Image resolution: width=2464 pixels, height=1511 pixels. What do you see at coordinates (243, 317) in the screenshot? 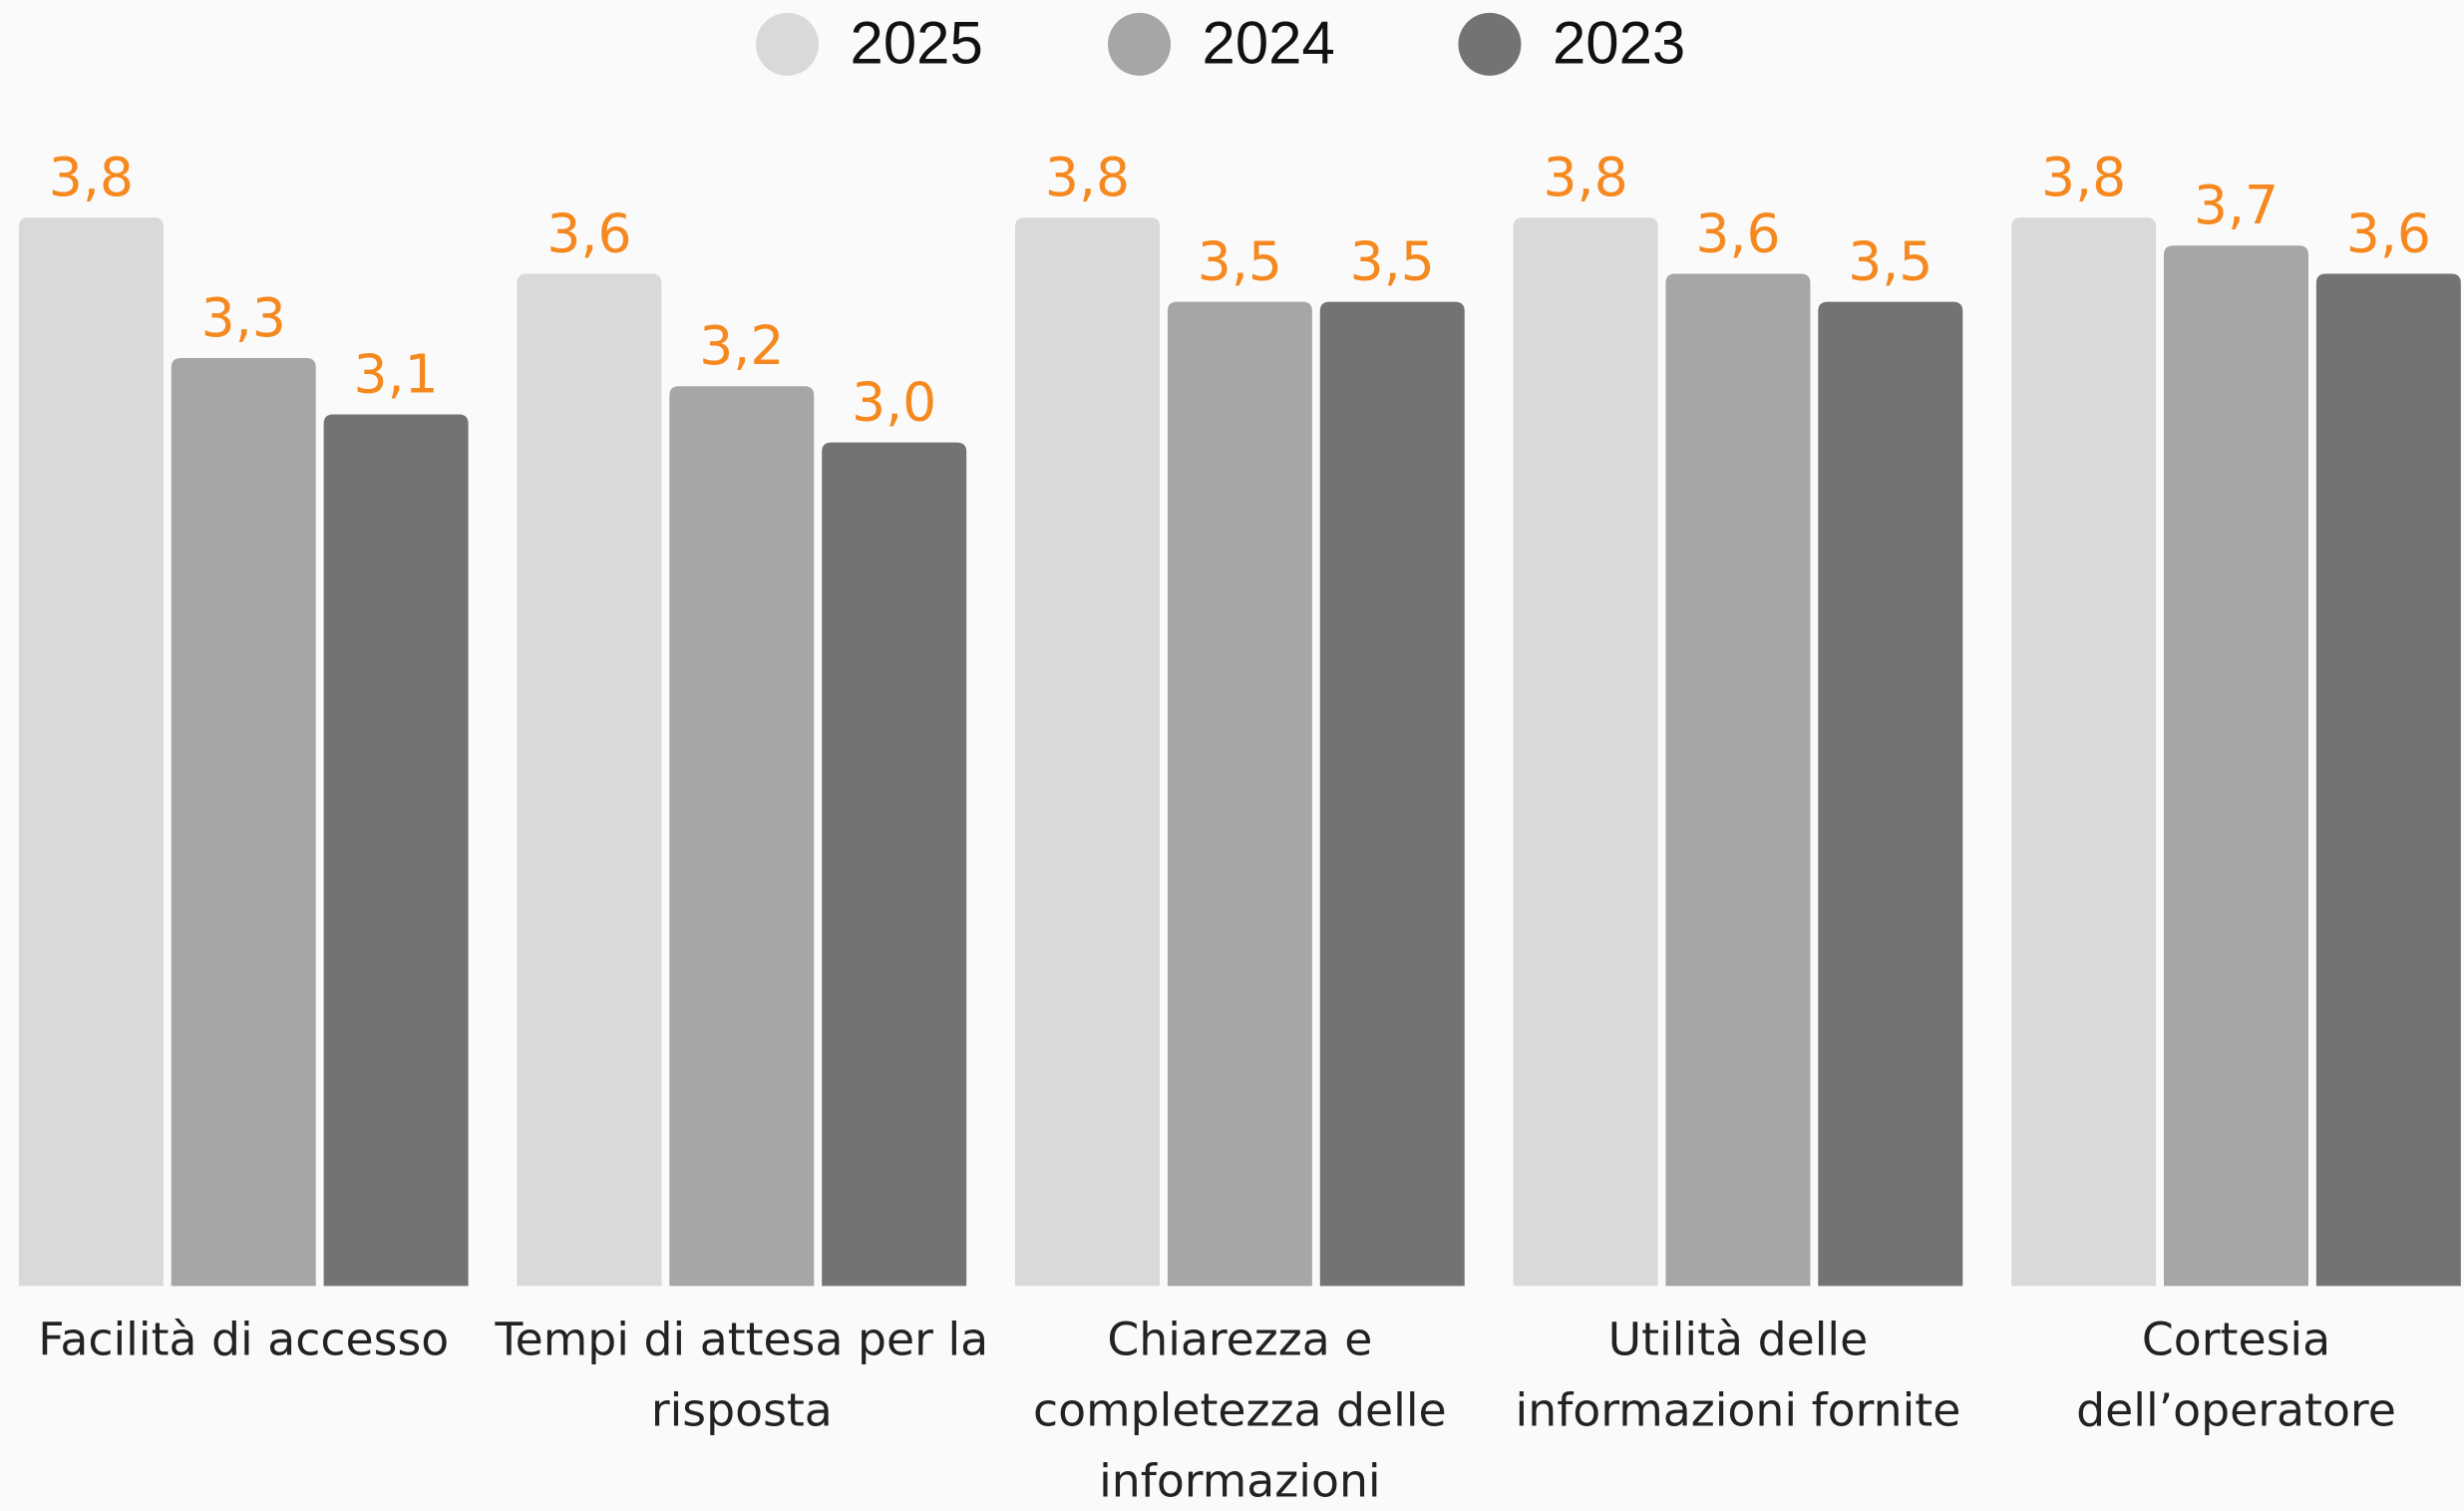
I see `value-label: 3,3` at bounding box center [243, 317].